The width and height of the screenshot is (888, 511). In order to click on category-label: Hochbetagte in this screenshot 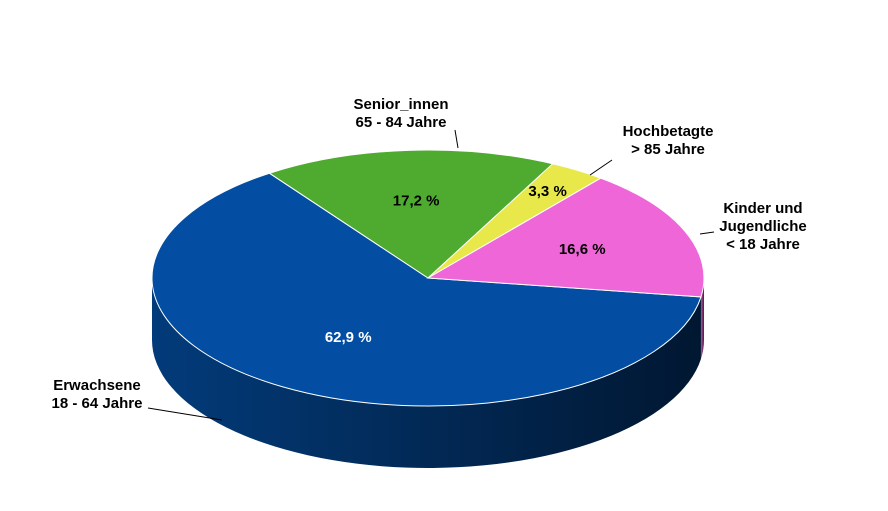, I will do `click(668, 131)`.